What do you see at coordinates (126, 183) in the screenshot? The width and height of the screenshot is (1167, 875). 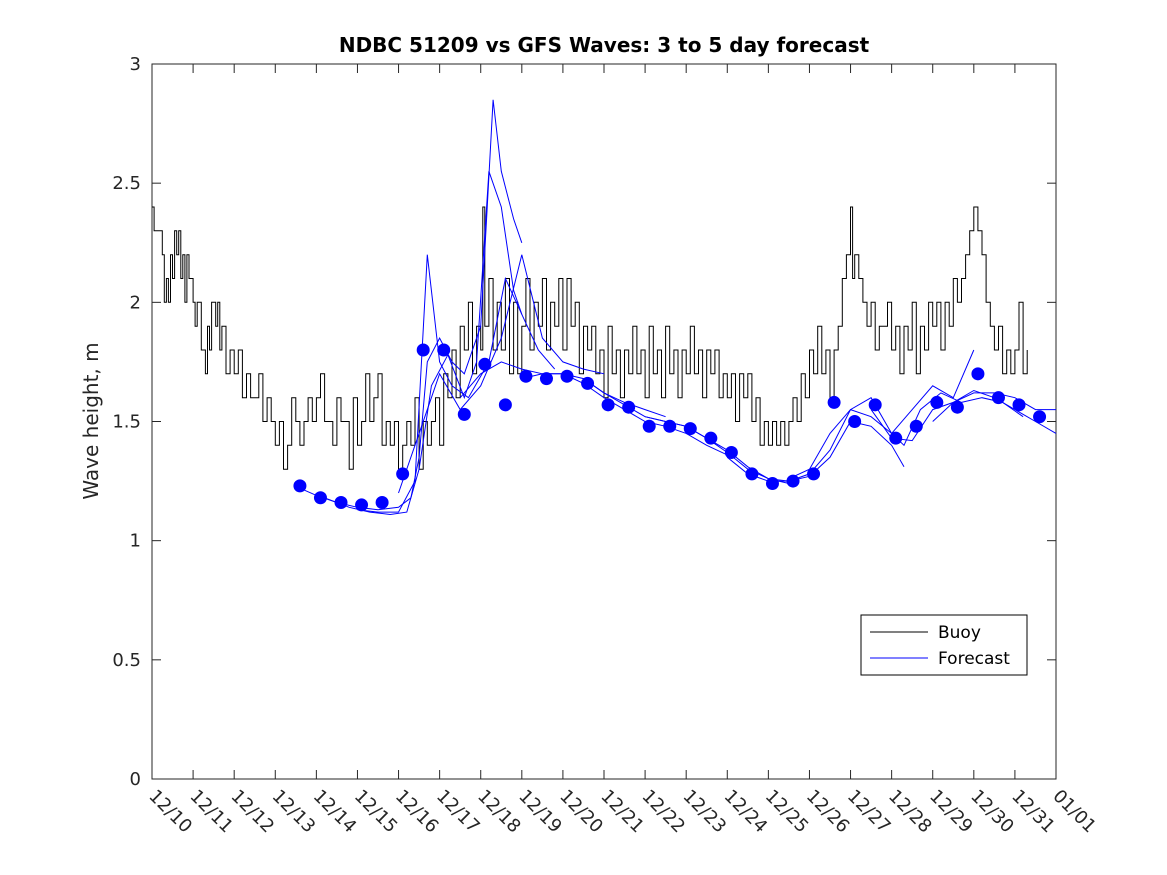 I see `y-tick-label: 2.5` at bounding box center [126, 183].